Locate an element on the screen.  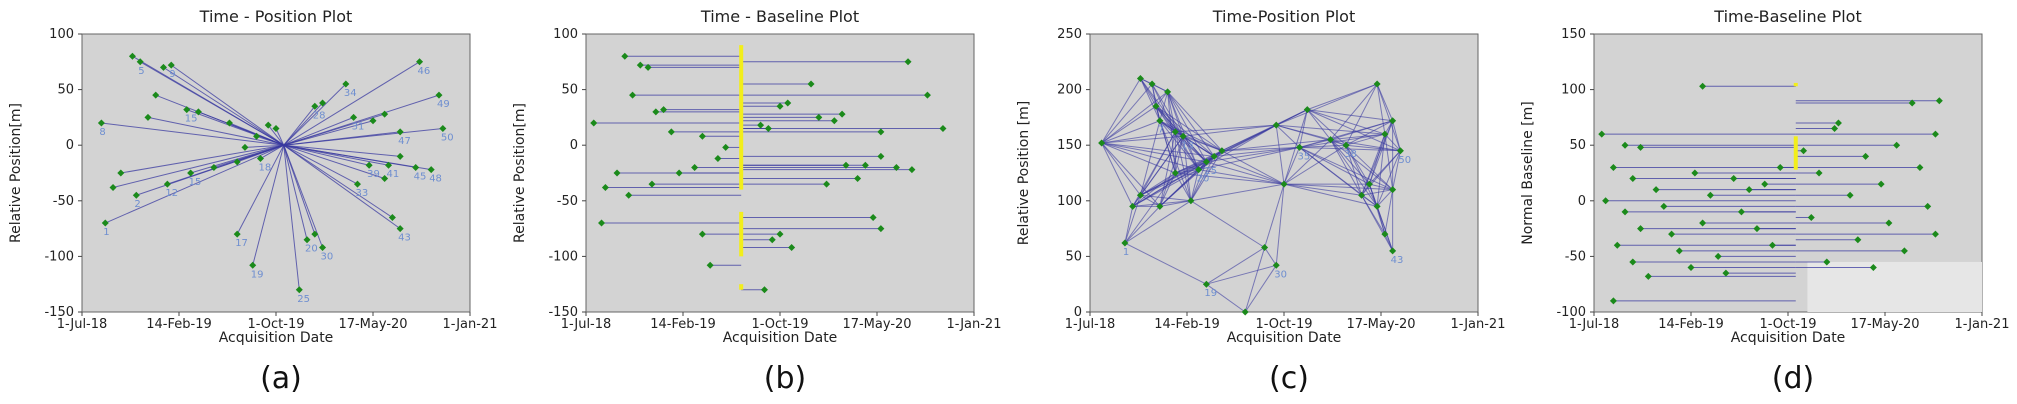
point-label: 30 is located at coordinates (327, 257).